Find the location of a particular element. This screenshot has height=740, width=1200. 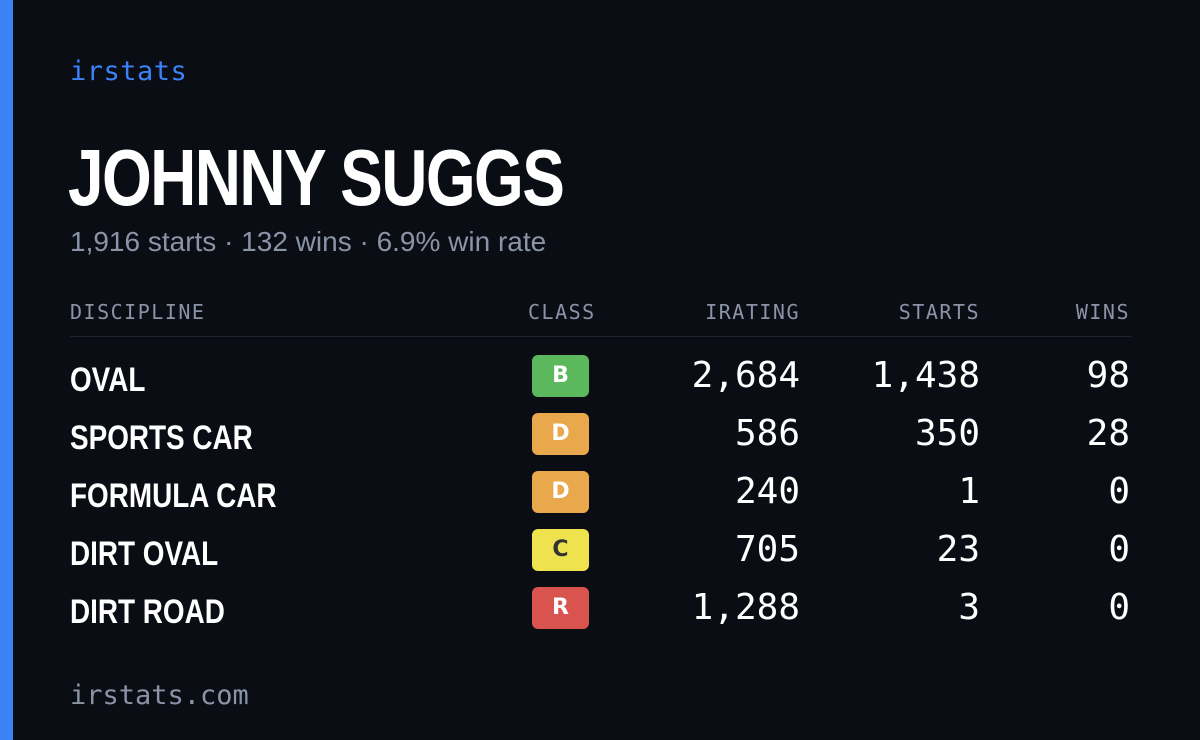

discipline-name: DIRT ROAD is located at coordinates (147, 612).